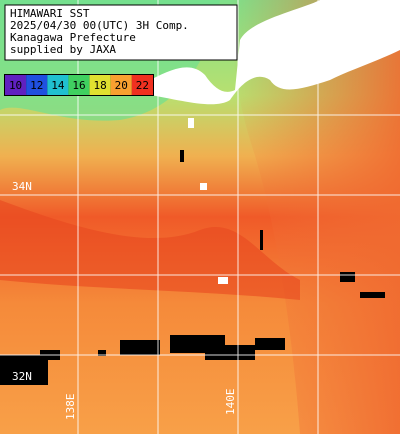  What do you see at coordinates (70, 407) in the screenshot?
I see `lon-label: 138E` at bounding box center [70, 407].